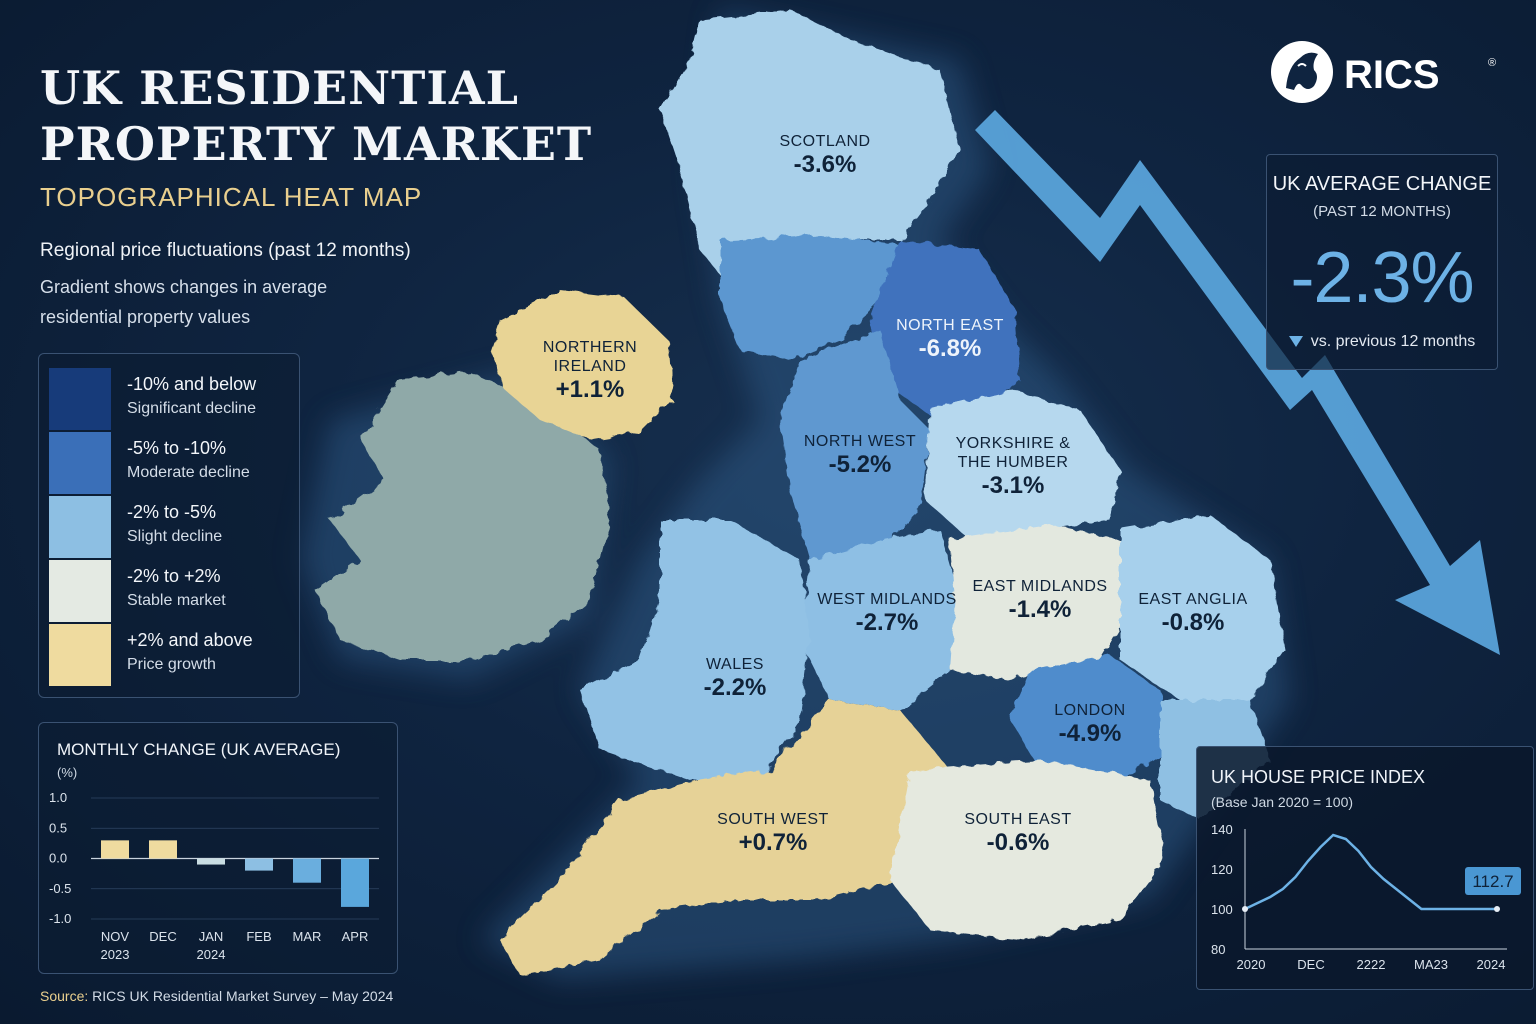 This screenshot has height=1024, width=1536. I want to click on region-name: SOUTH WEST, so click(773, 819).